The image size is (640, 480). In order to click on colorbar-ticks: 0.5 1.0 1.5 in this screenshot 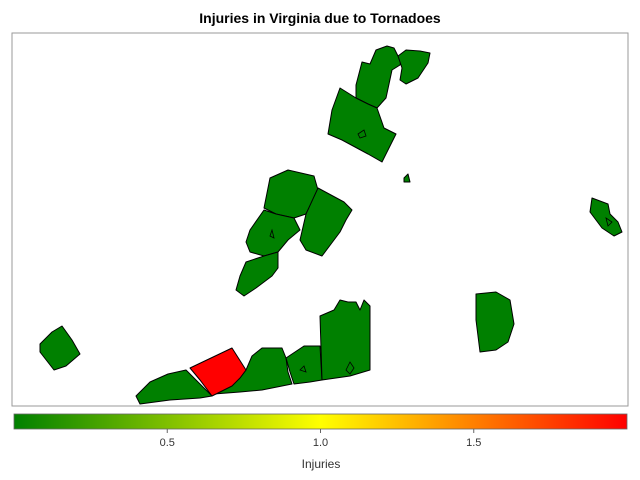, I will do `click(320, 439)`.